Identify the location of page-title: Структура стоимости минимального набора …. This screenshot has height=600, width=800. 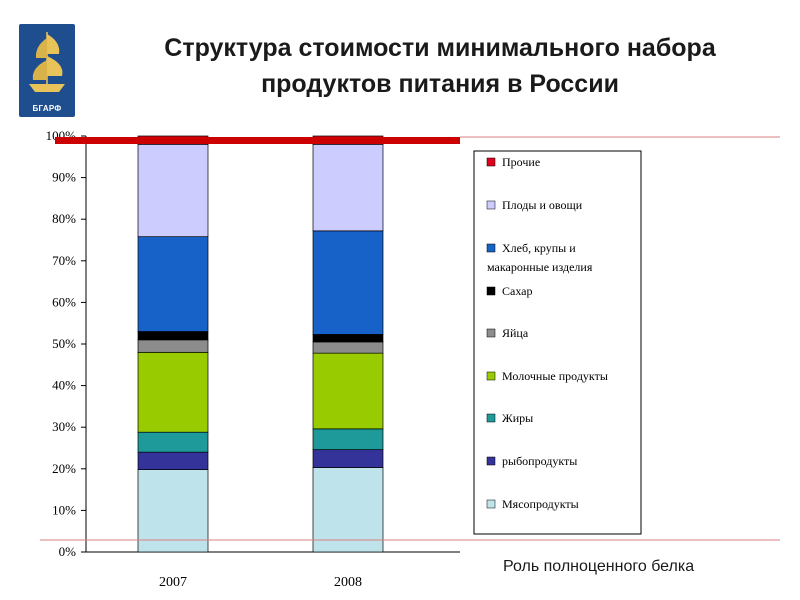
(440, 66).